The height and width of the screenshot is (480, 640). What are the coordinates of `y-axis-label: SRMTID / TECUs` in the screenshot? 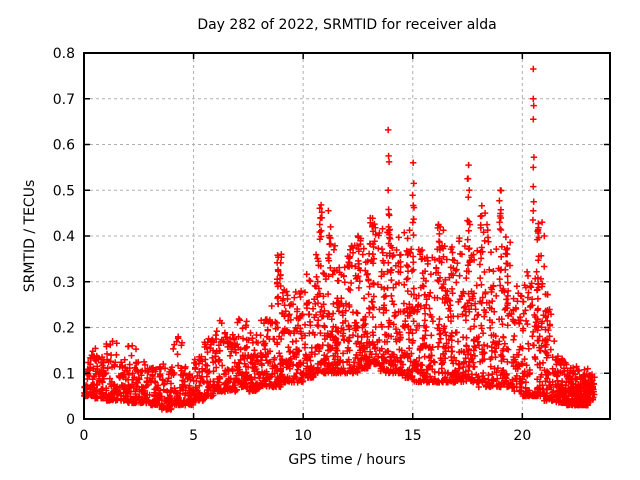 It's located at (30, 236).